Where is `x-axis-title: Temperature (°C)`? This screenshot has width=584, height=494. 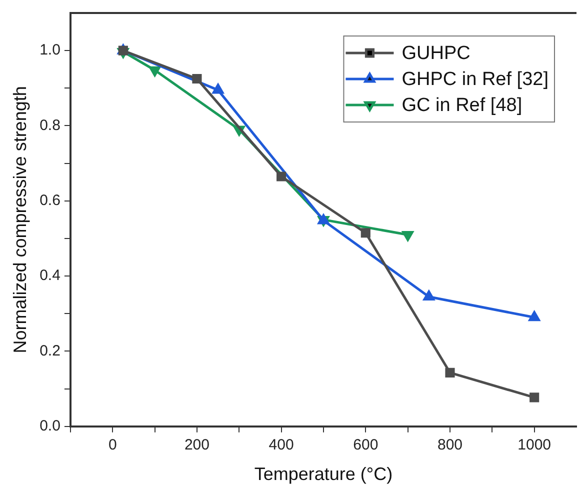
x-axis-title: Temperature (°C) is located at coordinates (323, 474).